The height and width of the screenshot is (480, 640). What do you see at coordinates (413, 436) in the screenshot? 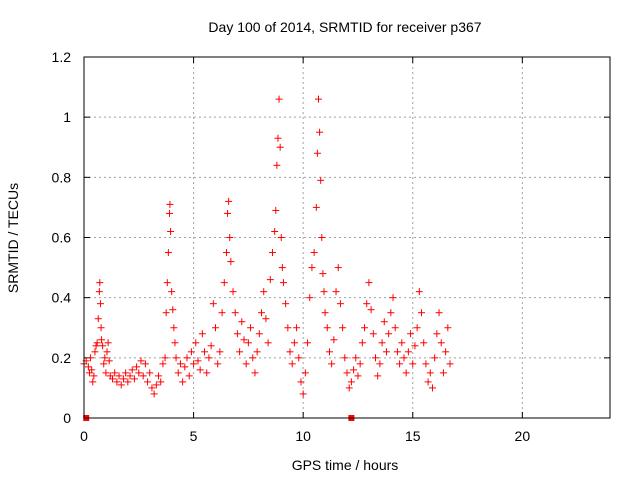
I see `x-tick-label: 15` at bounding box center [413, 436].